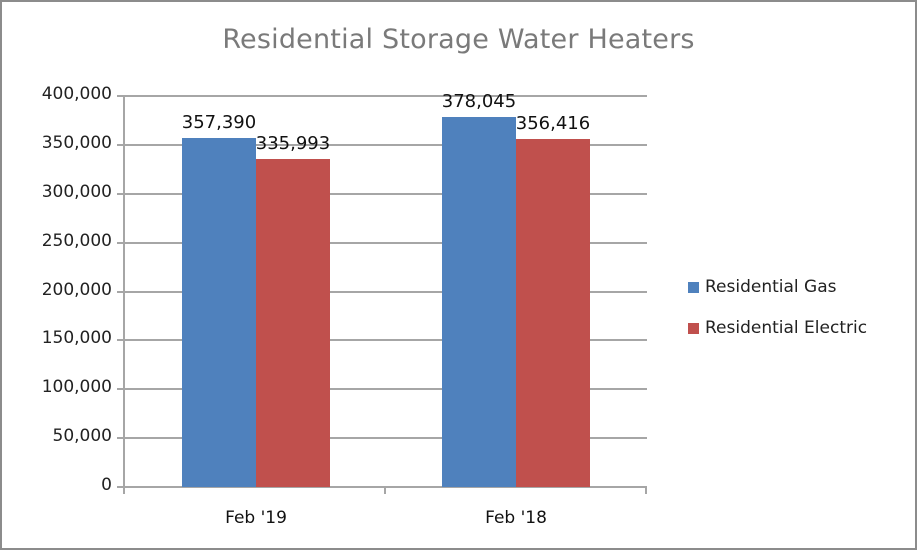 This screenshot has width=917, height=550. What do you see at coordinates (82, 436) in the screenshot?
I see `y-tick-label: 50,000` at bounding box center [82, 436].